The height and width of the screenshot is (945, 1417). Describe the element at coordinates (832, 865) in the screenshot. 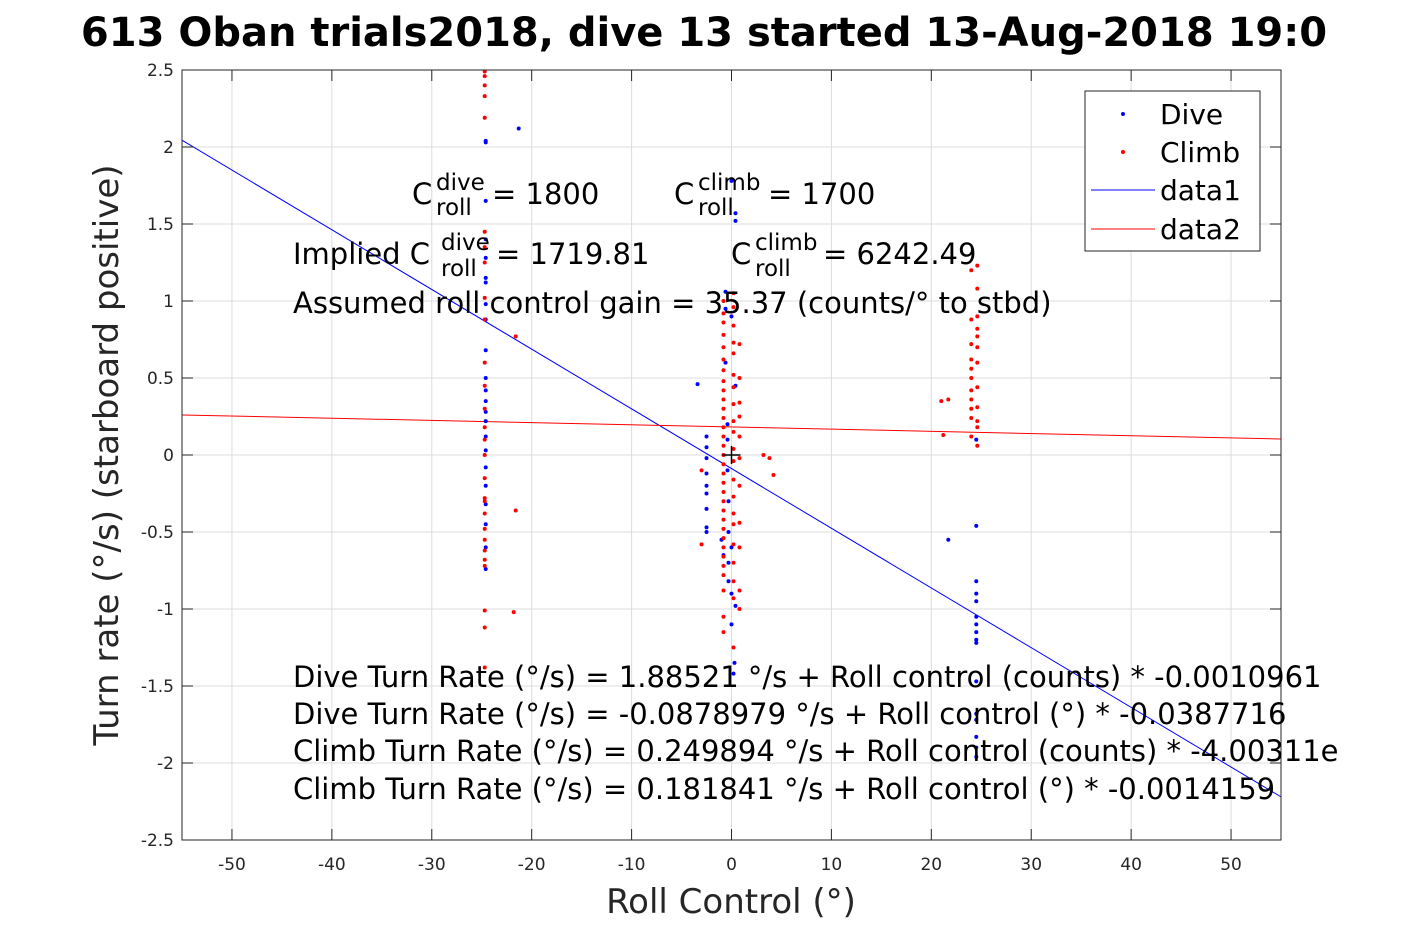

I see `x-tick-label: 10` at that location.